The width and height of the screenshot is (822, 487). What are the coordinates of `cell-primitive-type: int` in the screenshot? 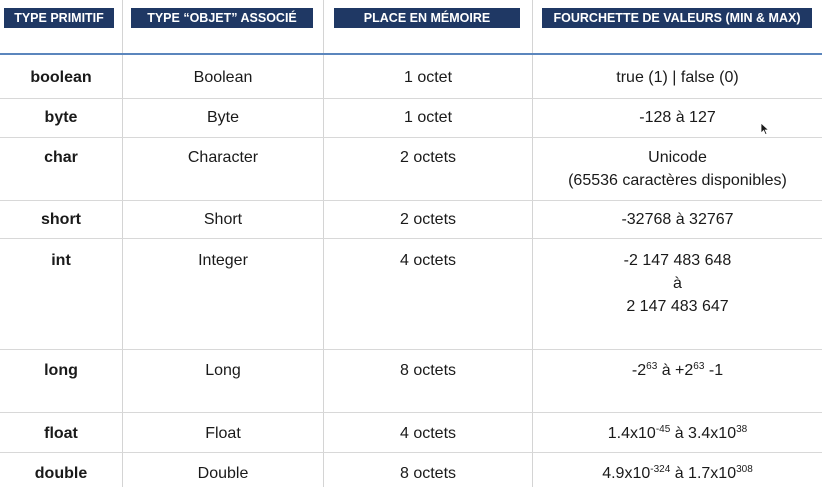 It's located at (61, 260).